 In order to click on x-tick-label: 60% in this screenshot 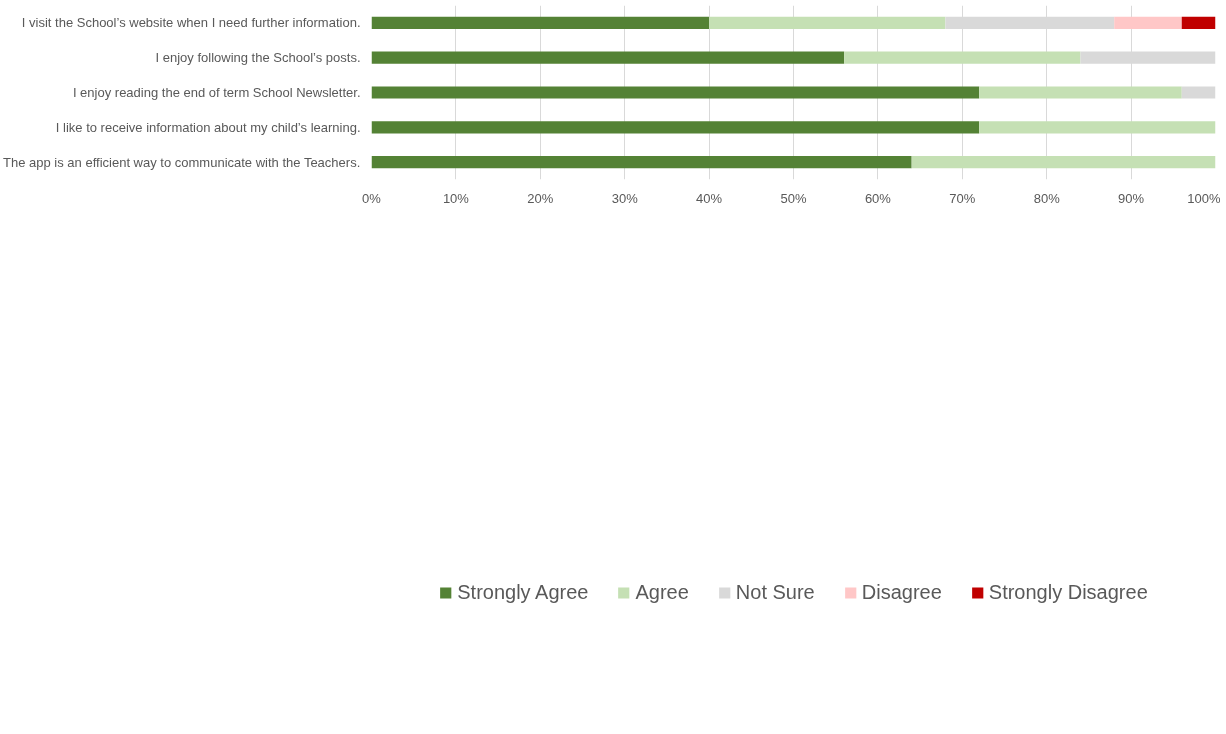, I will do `click(878, 198)`.